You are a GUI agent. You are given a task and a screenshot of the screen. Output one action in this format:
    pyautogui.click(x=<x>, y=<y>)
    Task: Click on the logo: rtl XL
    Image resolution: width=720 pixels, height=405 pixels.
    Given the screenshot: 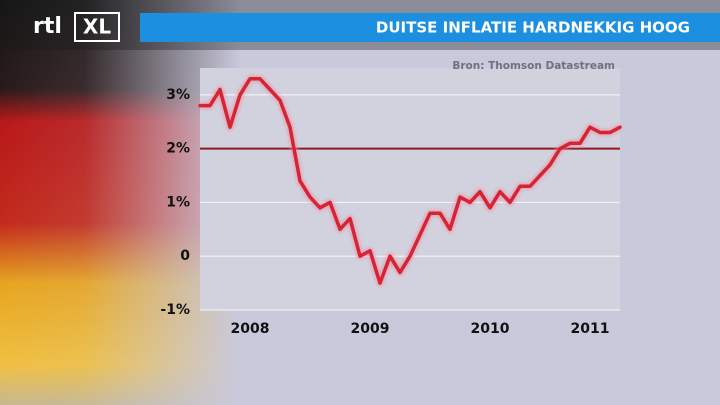 What is the action you would take?
    pyautogui.click(x=76, y=27)
    